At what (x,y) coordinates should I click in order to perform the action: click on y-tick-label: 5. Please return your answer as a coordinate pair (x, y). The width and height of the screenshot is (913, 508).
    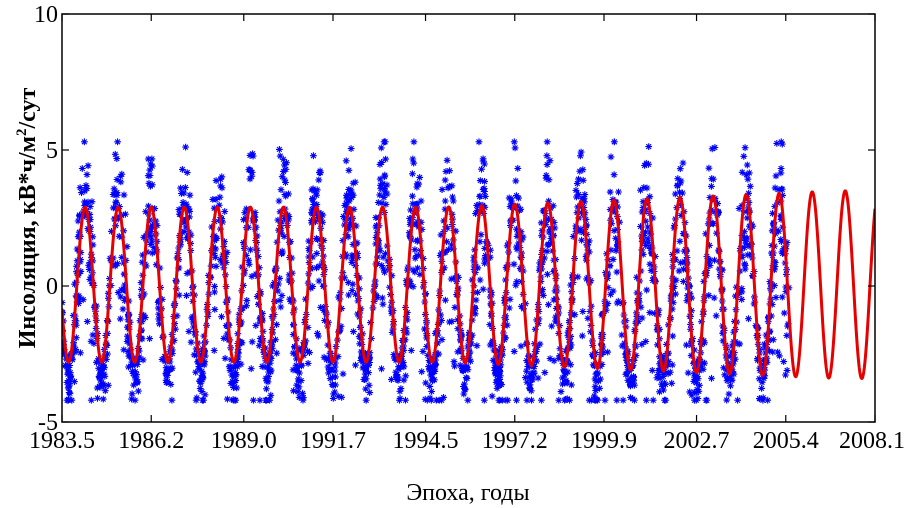
    Looking at the image, I should click on (52, 151).